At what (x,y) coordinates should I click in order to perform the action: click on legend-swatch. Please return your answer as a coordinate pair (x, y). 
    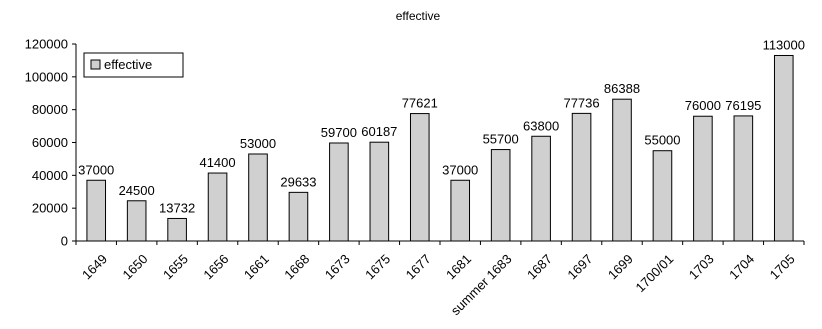
    Looking at the image, I should click on (95, 64).